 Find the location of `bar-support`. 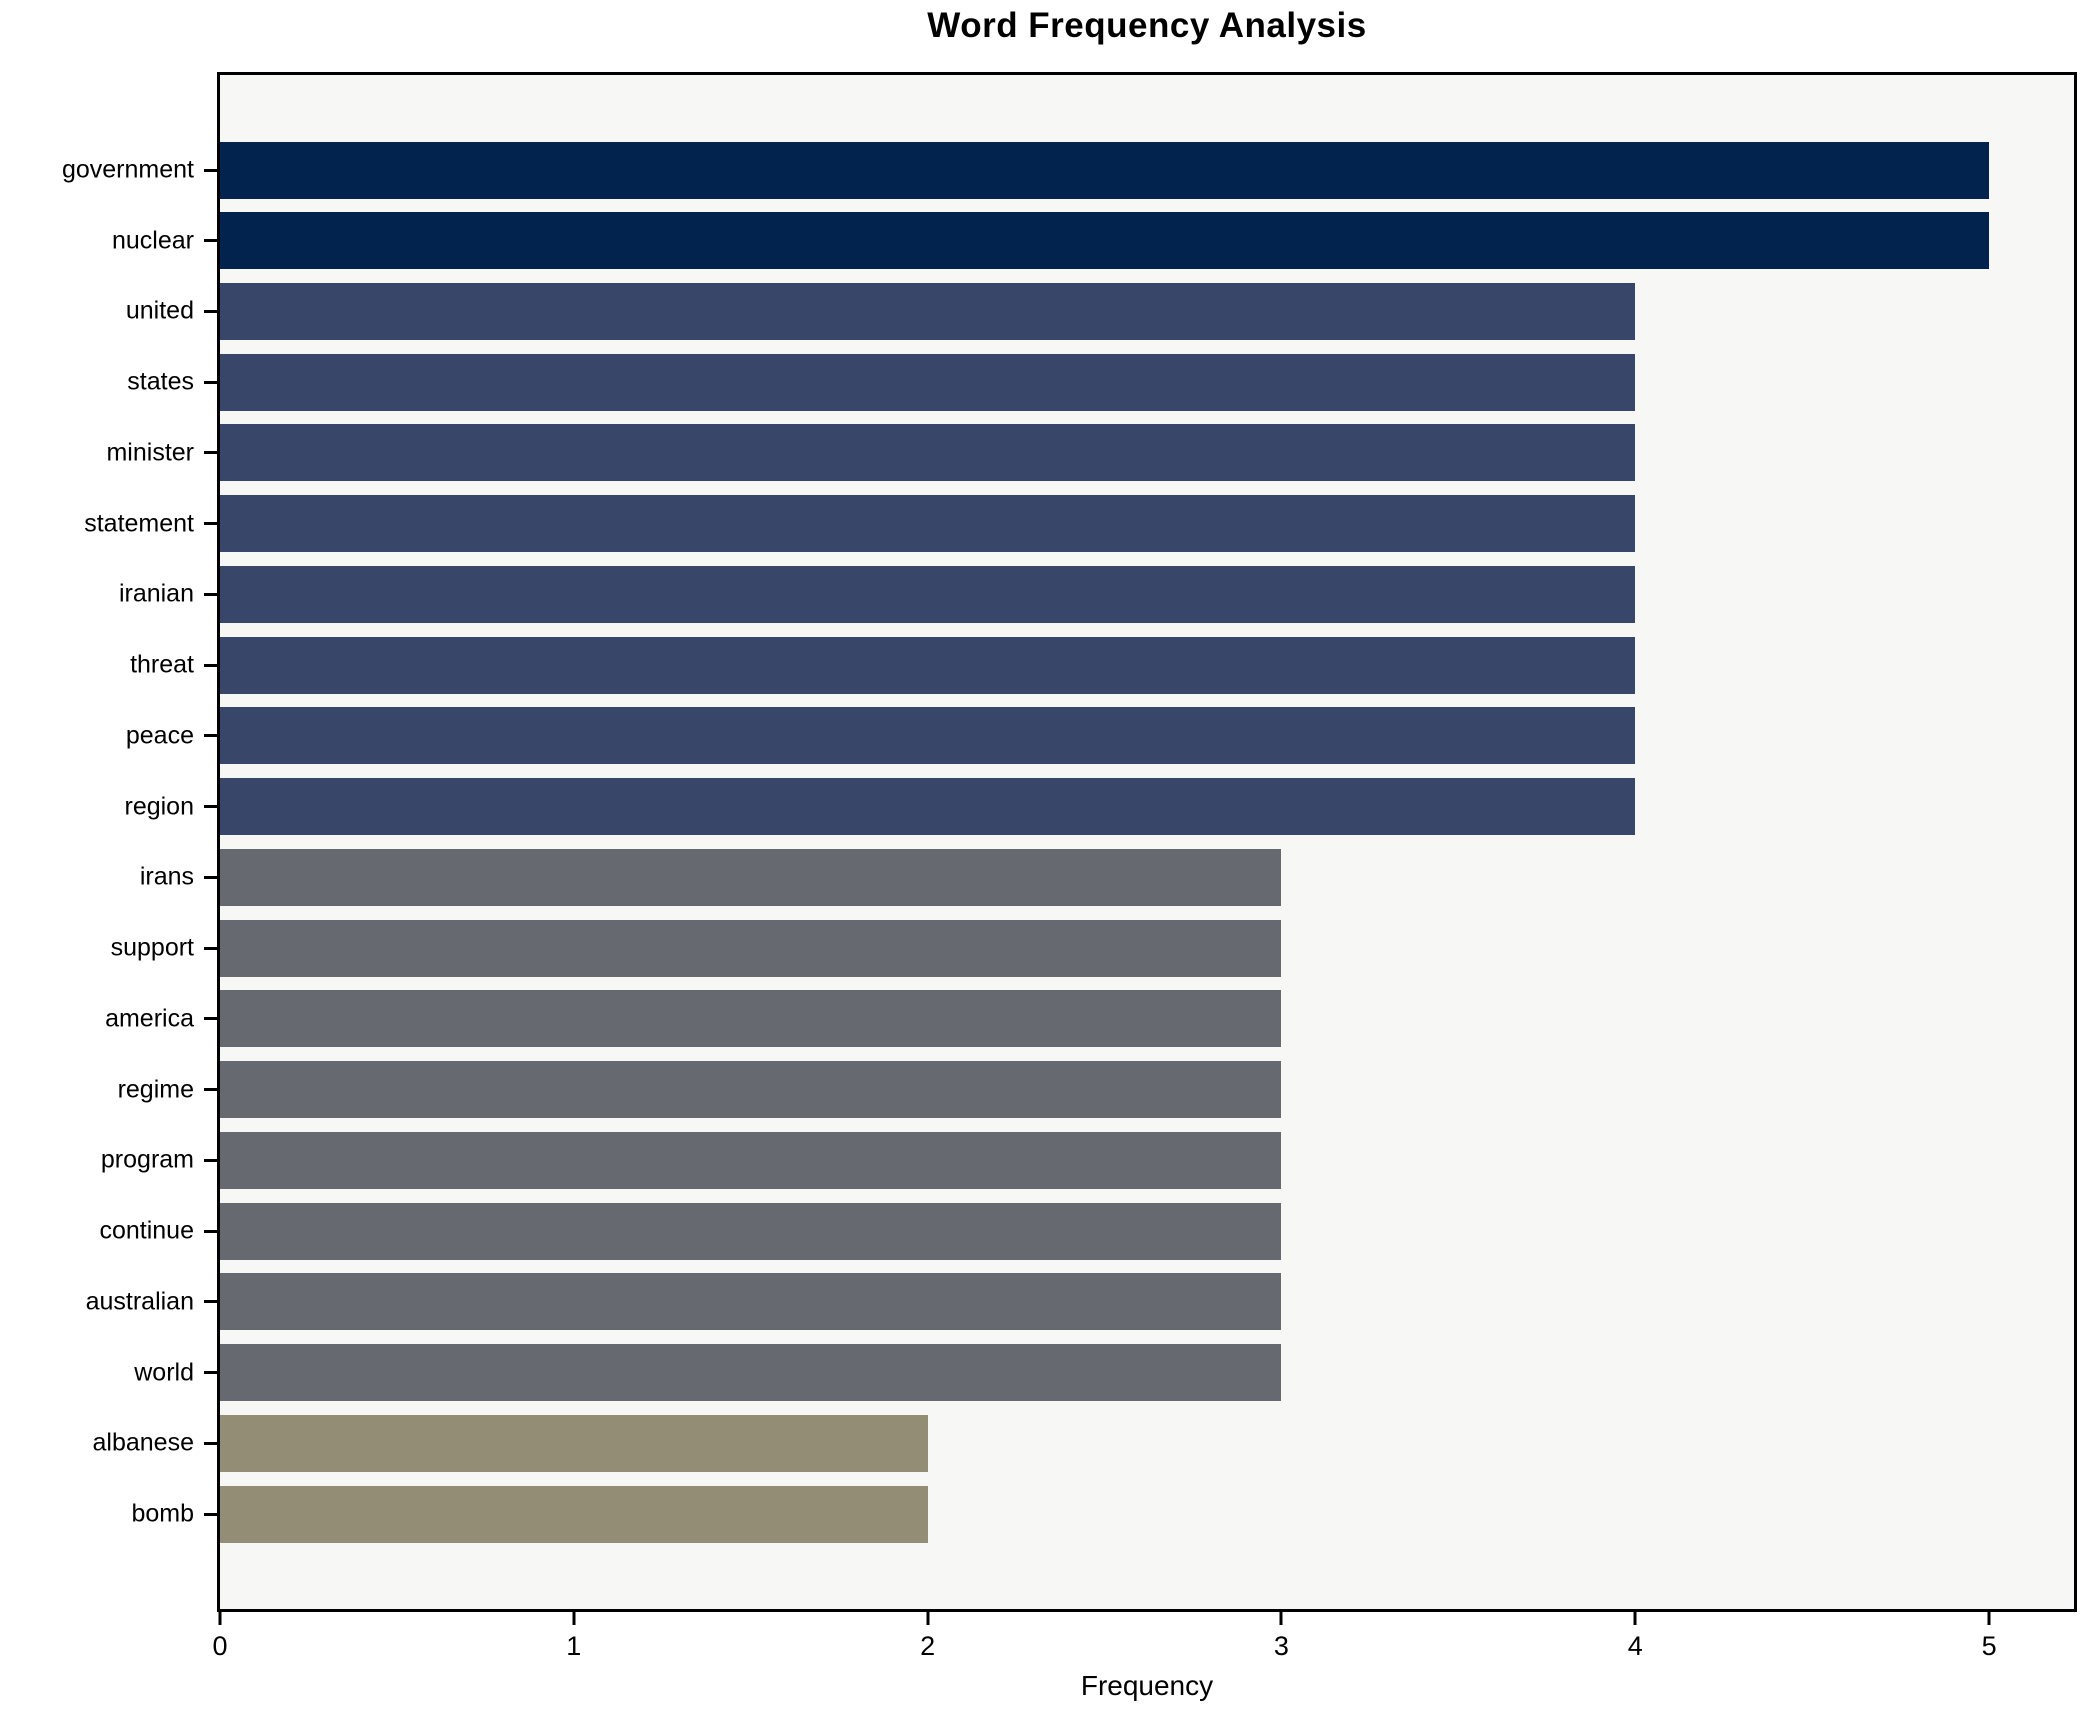

bar-support is located at coordinates (751, 948).